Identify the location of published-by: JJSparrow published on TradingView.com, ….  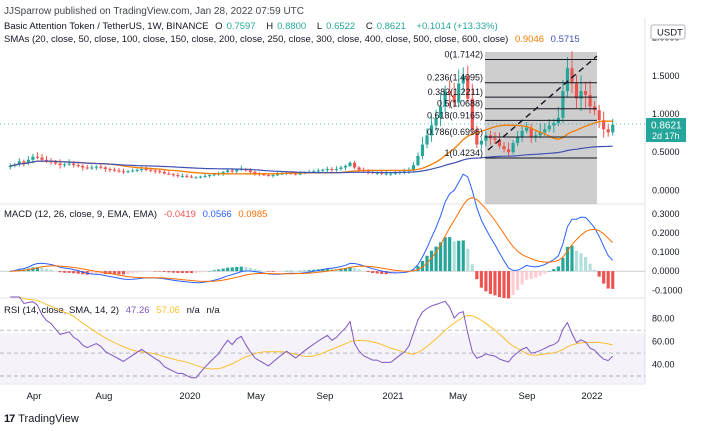
(154, 11).